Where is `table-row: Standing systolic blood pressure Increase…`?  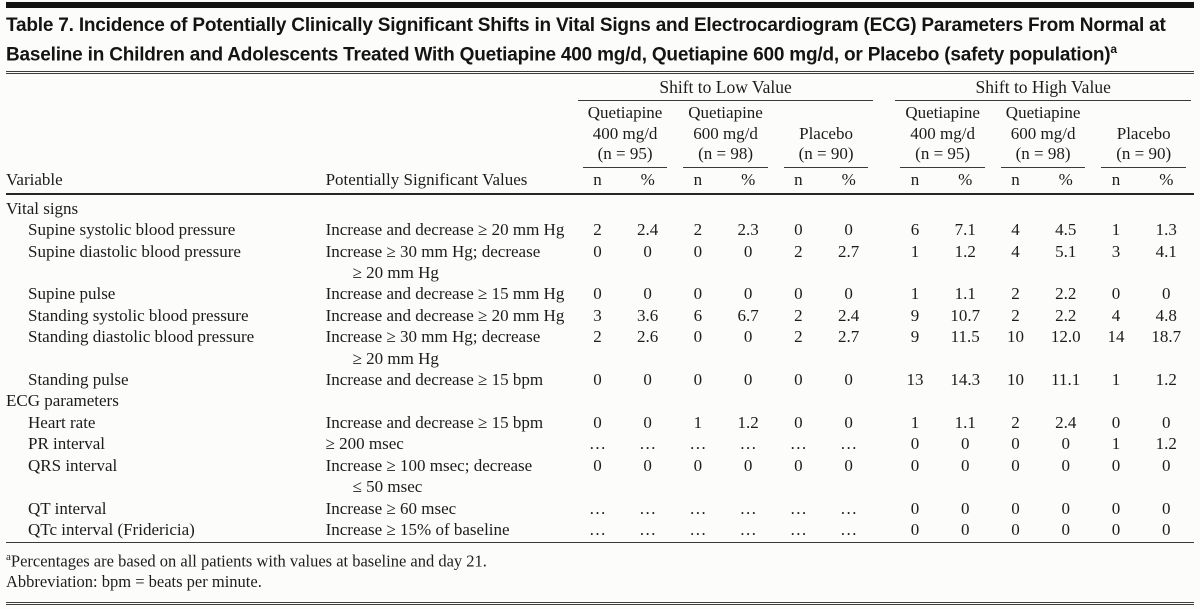
table-row: Standing systolic blood pressure Increase… is located at coordinates (600, 315).